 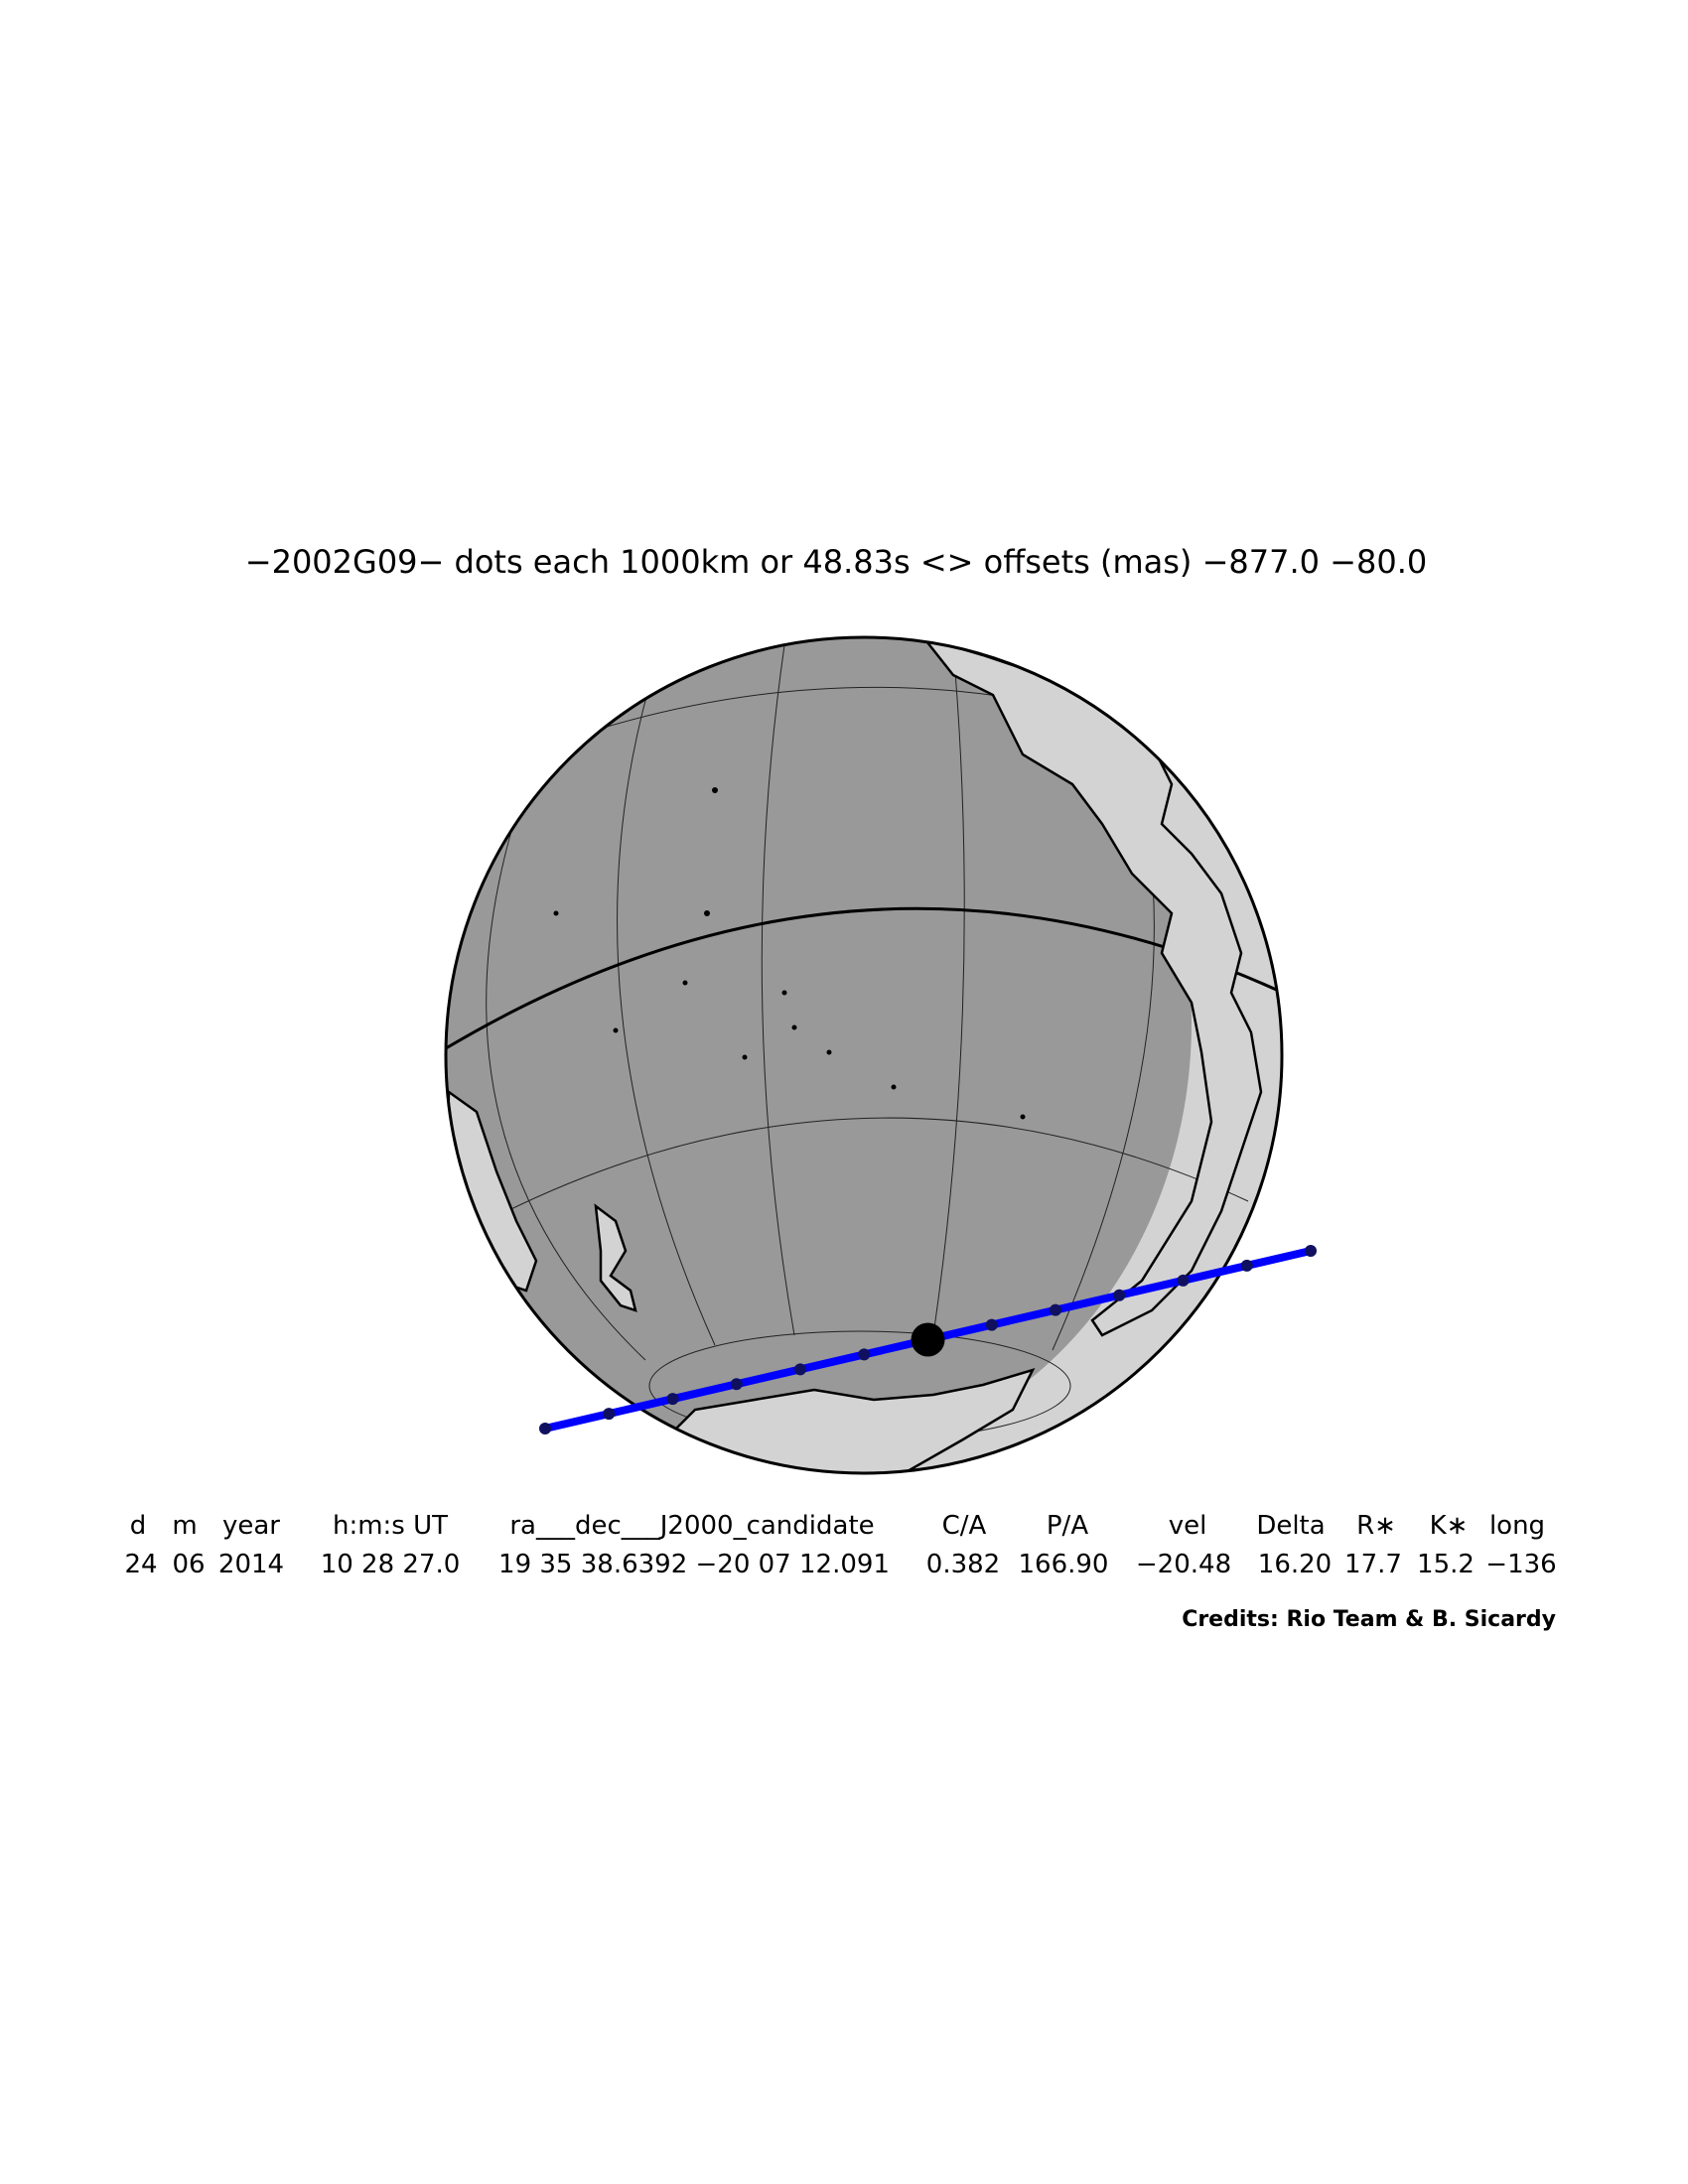 What do you see at coordinates (1376, 1526) in the screenshot?
I see `header-r-mag: R∗` at bounding box center [1376, 1526].